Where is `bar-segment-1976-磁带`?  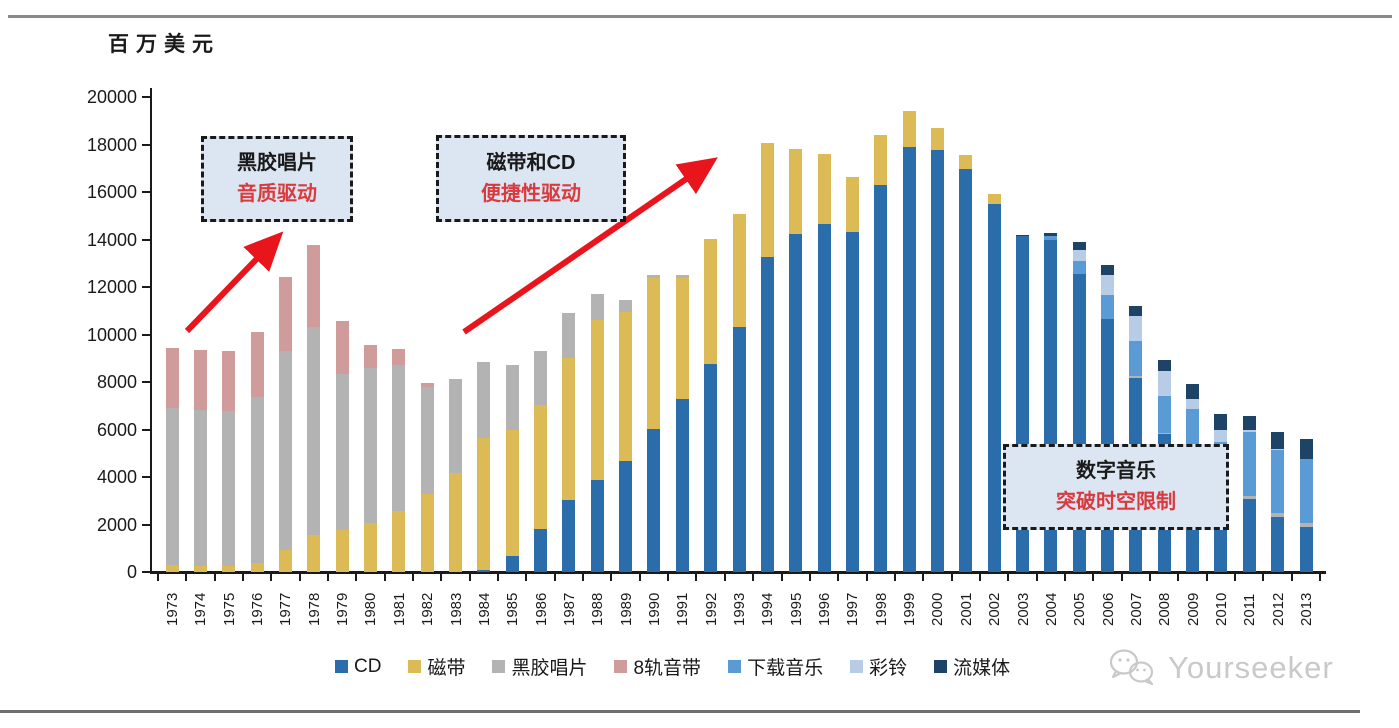
bar-segment-1976-磁带 is located at coordinates (257, 567).